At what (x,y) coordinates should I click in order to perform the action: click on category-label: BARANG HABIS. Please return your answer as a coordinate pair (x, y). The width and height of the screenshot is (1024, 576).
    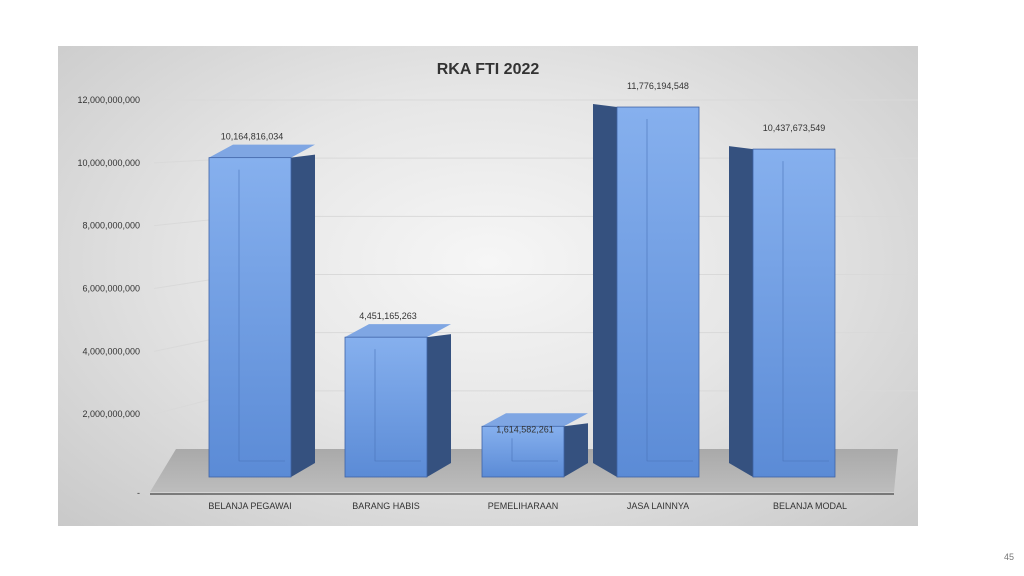
    Looking at the image, I should click on (386, 506).